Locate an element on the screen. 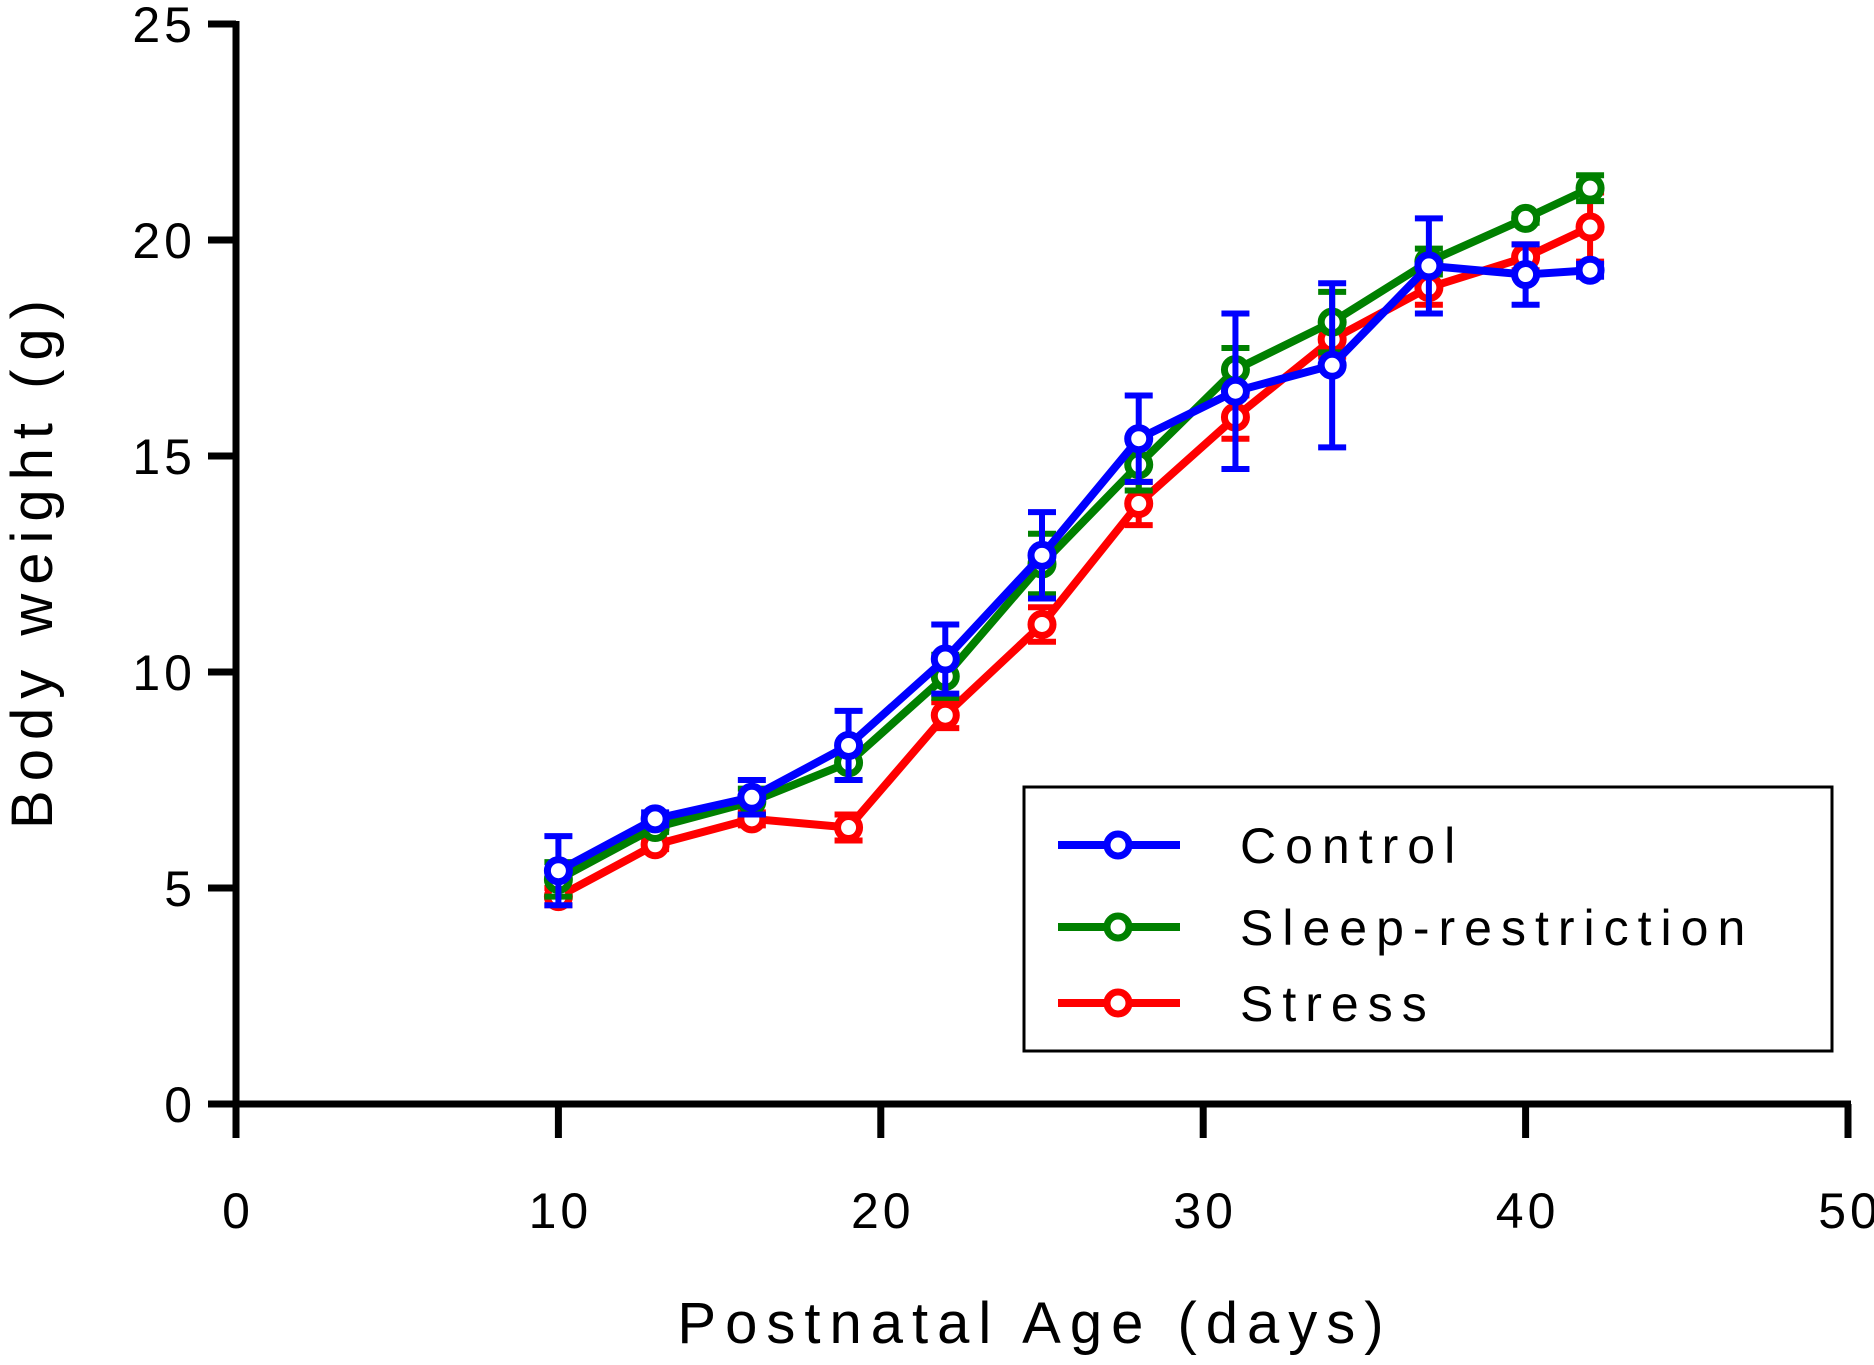 The width and height of the screenshot is (1874, 1365). legend-entry-control: Control is located at coordinates (1261, 846).